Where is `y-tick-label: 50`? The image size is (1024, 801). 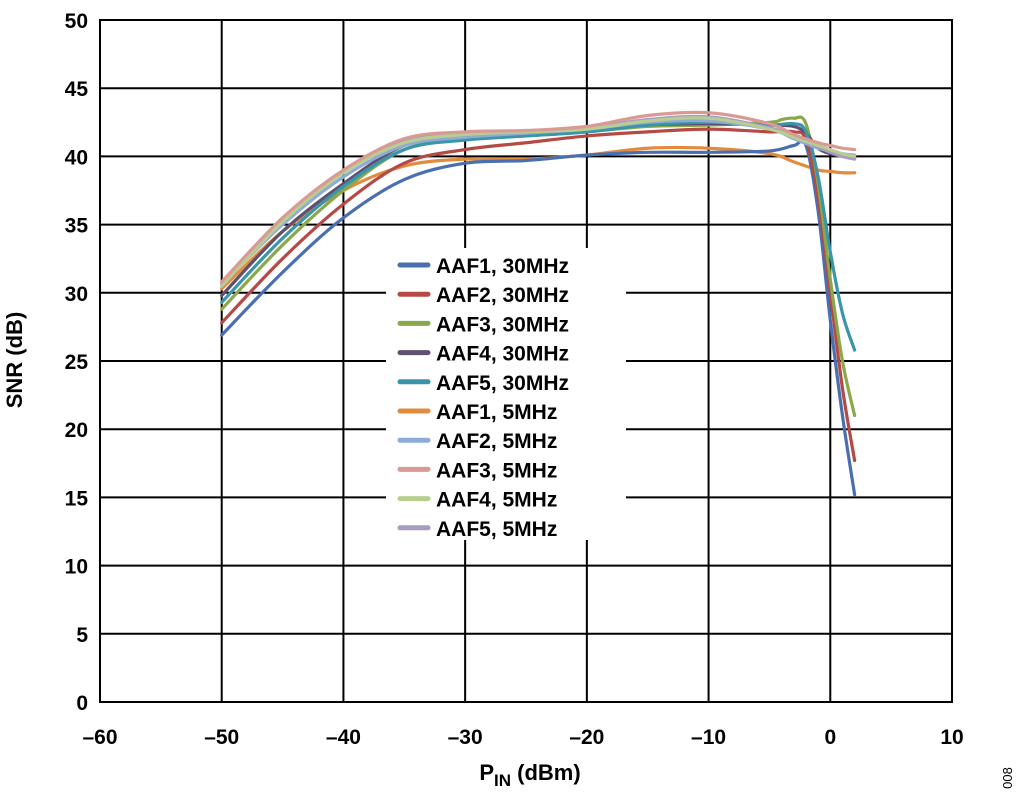
y-tick-label: 50 is located at coordinates (76, 21).